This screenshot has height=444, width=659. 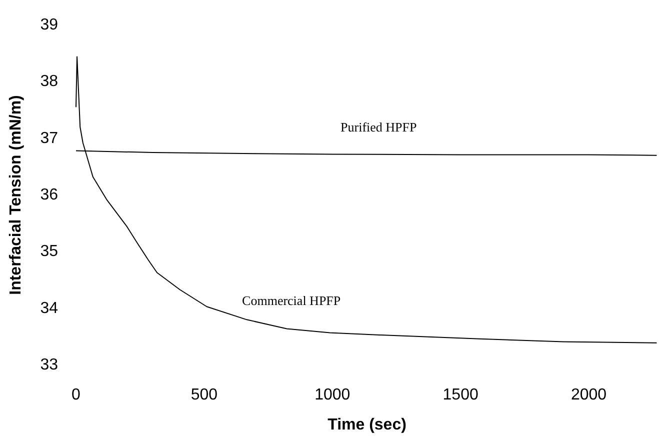 I want to click on y-tick-label: 39, so click(x=49, y=25).